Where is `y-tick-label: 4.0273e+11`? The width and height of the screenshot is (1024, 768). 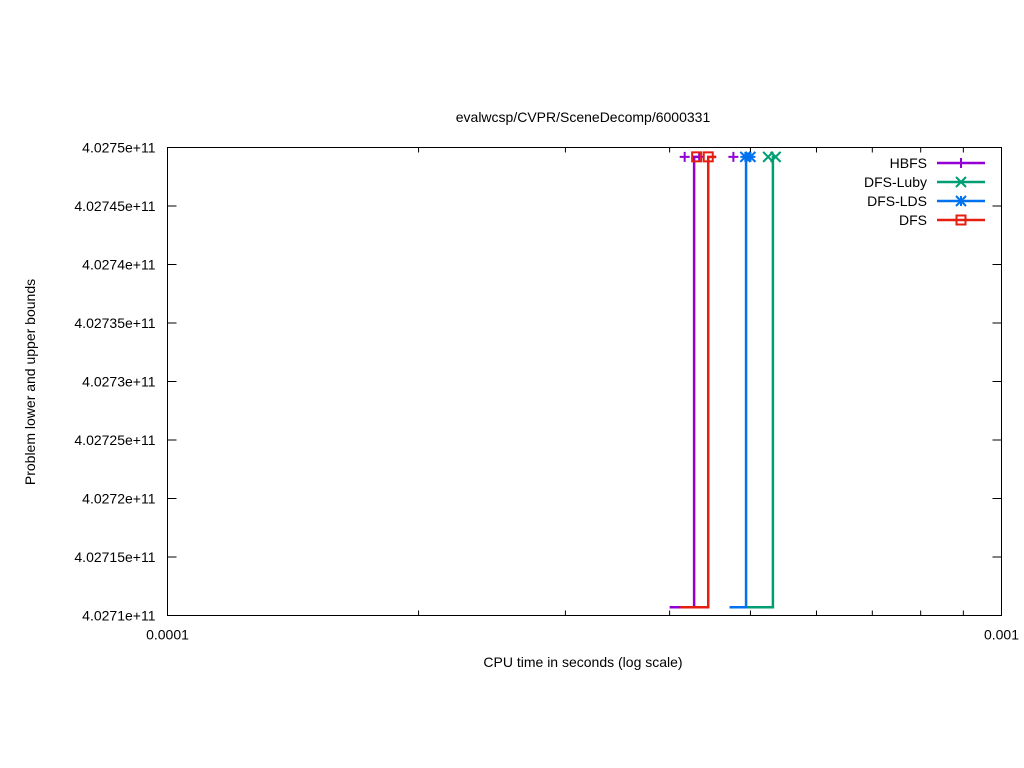 y-tick-label: 4.0273e+11 is located at coordinates (119, 382).